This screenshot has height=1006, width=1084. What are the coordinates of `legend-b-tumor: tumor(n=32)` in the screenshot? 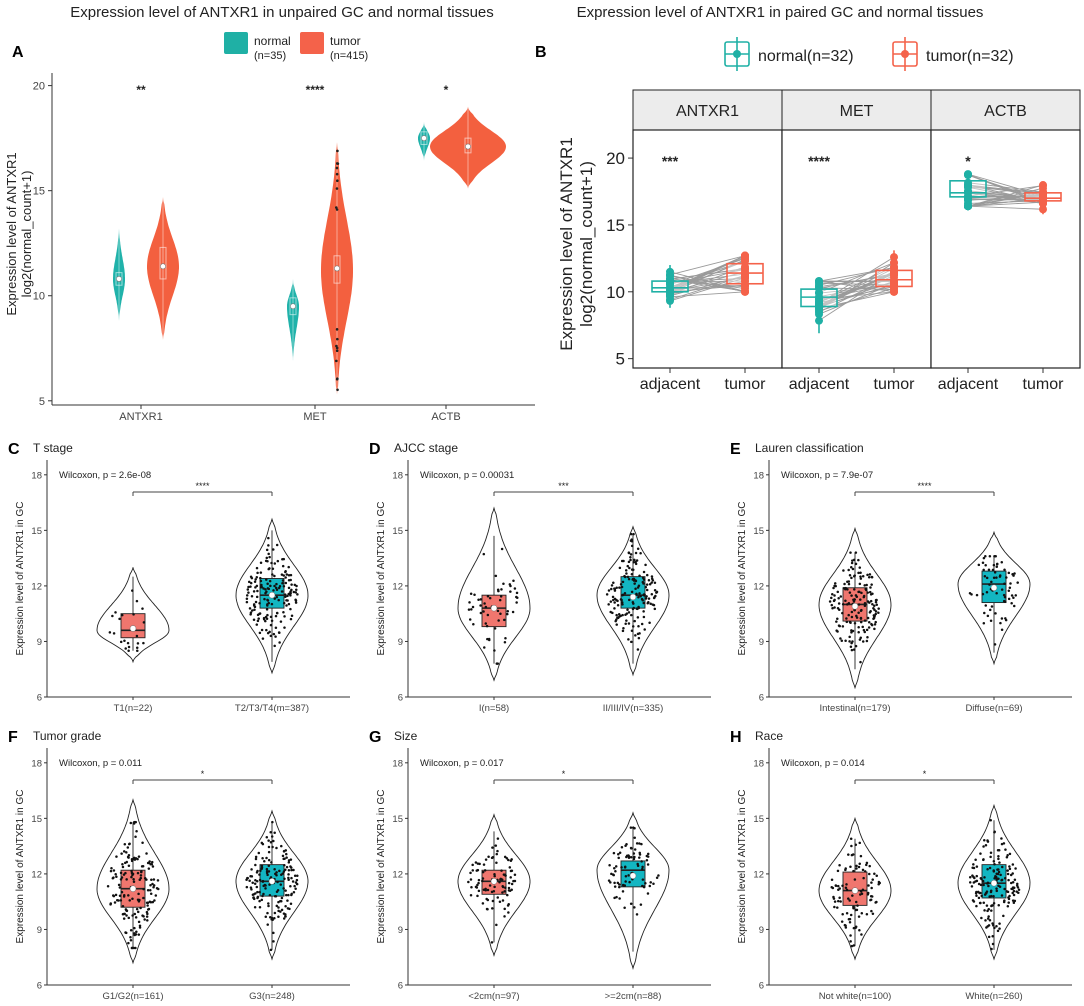 It's located at (953, 54).